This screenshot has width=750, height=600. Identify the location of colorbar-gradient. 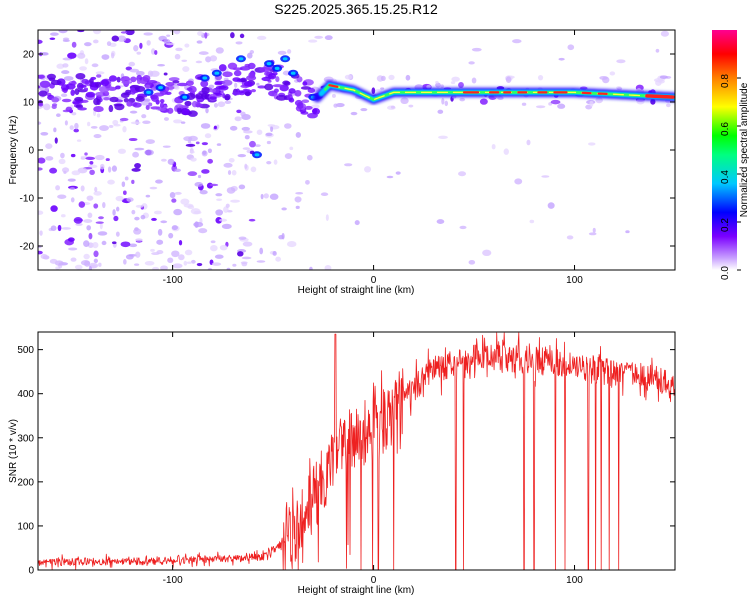
(724, 150).